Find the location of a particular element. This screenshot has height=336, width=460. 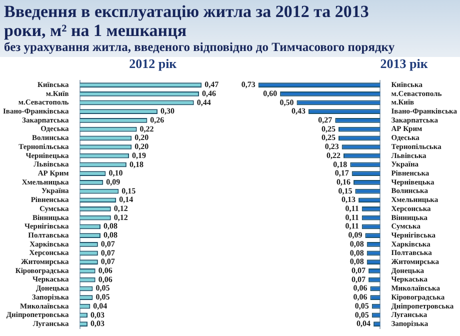

data-label: 0,26 is located at coordinates (157, 120).